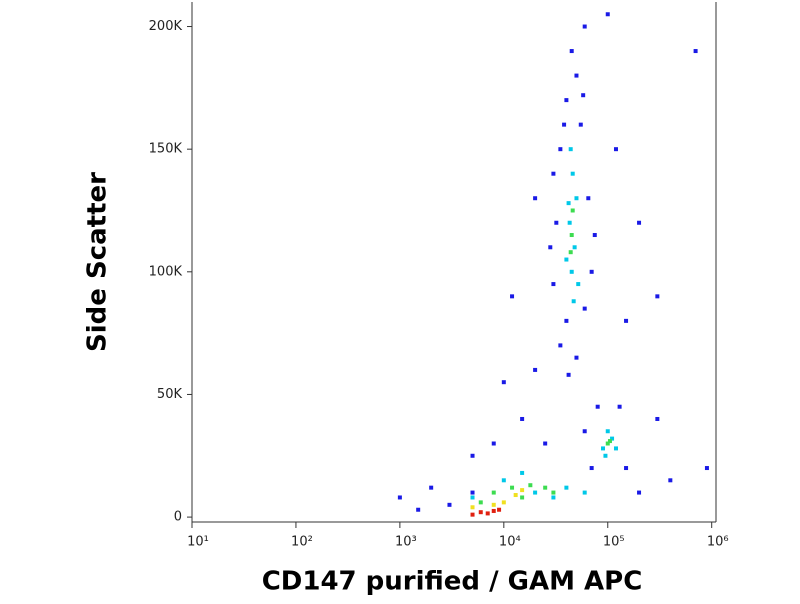 The height and width of the screenshot is (604, 800). Describe the element at coordinates (510, 542) in the screenshot. I see `x-tick-label: 10⁴` at that location.